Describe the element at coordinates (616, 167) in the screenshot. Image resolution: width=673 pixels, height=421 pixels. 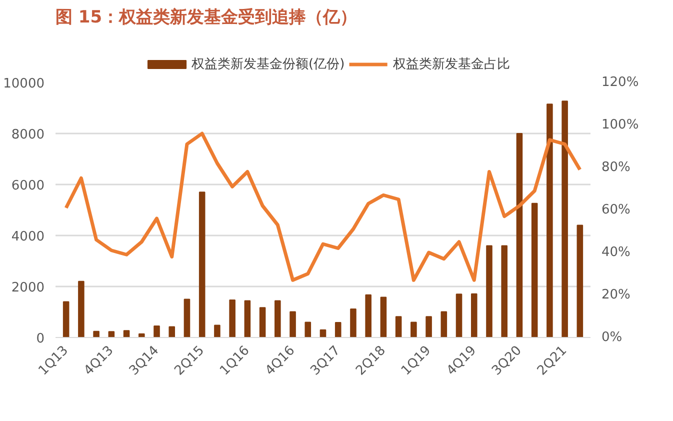
I see `y2-tick-label: 80%` at that location.